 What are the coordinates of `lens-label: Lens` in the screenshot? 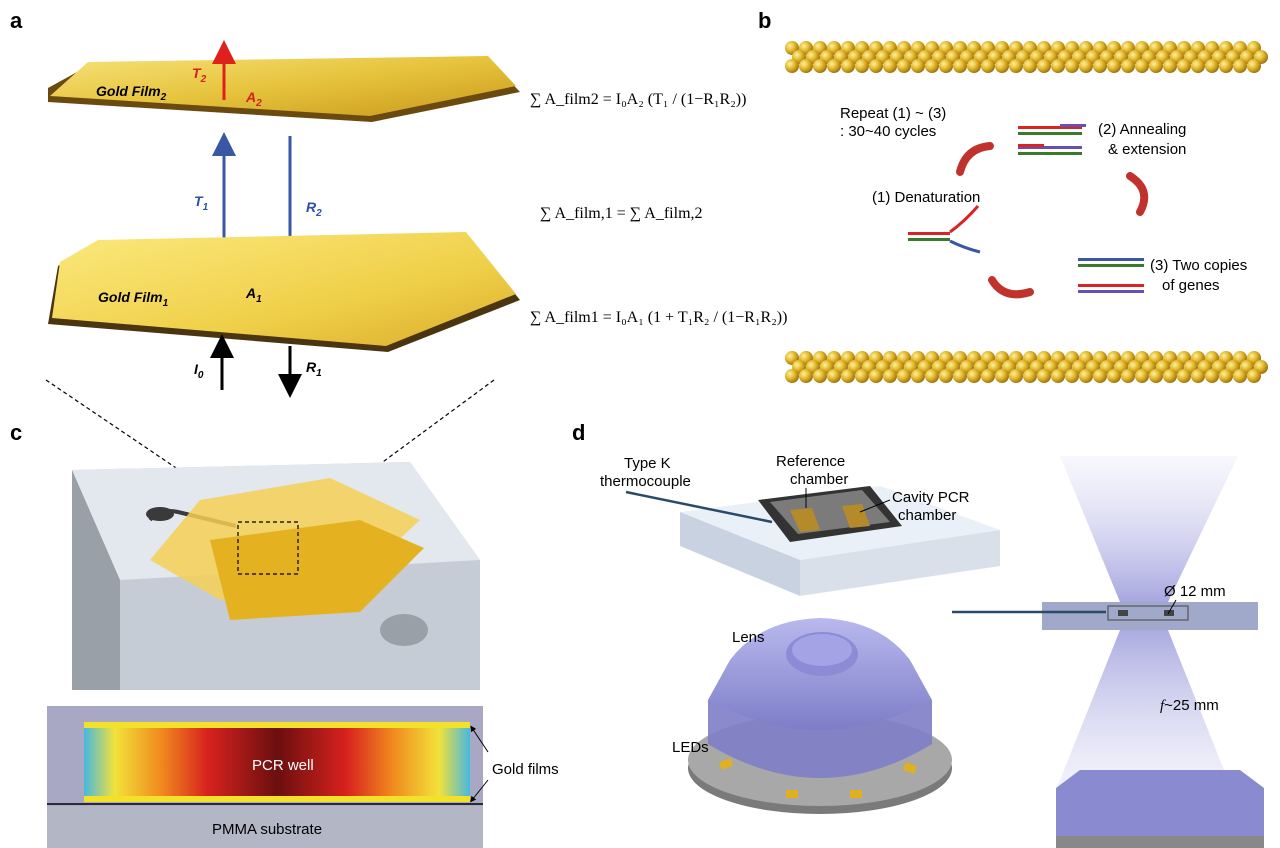 It's located at (748, 637).